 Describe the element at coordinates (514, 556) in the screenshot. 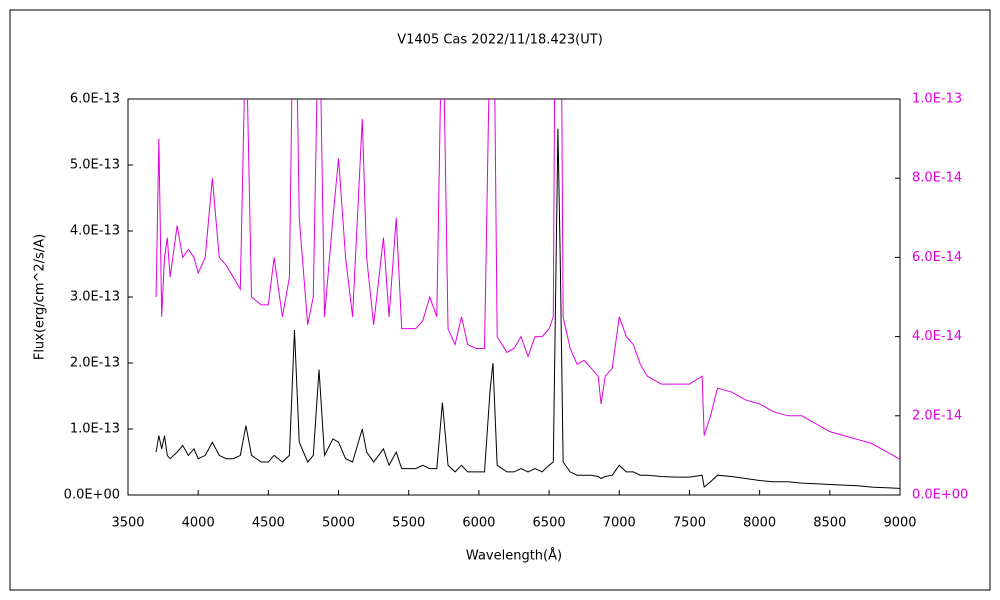

I see `x-axis-label: Wavelength(Å)` at that location.